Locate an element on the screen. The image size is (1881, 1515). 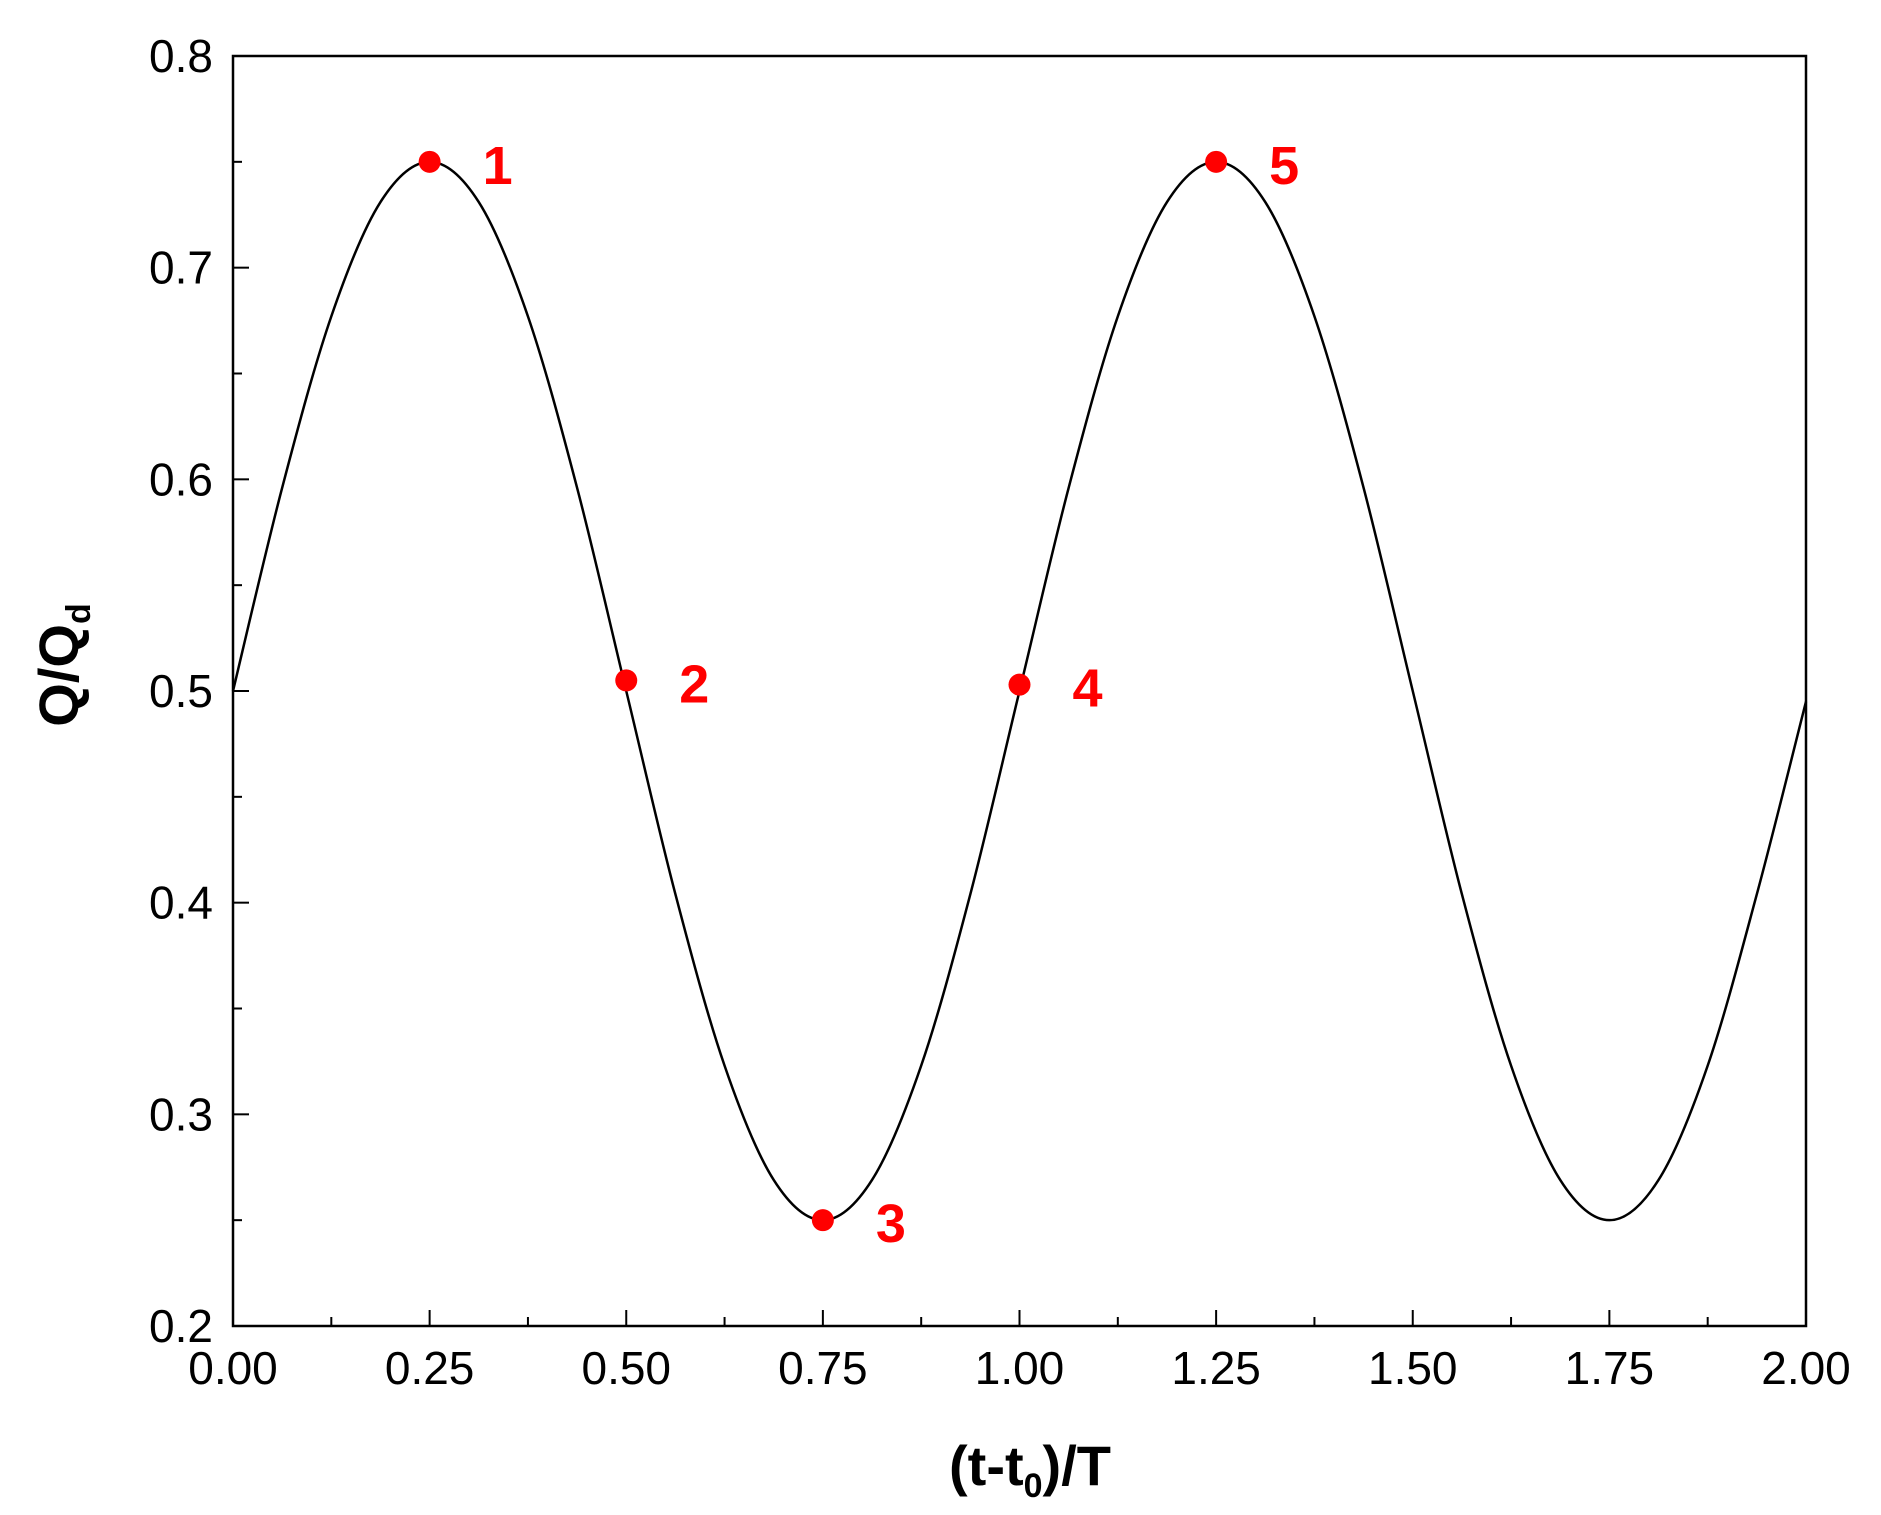
x-axis-label-sub: 0 is located at coordinates (1033, 1486).